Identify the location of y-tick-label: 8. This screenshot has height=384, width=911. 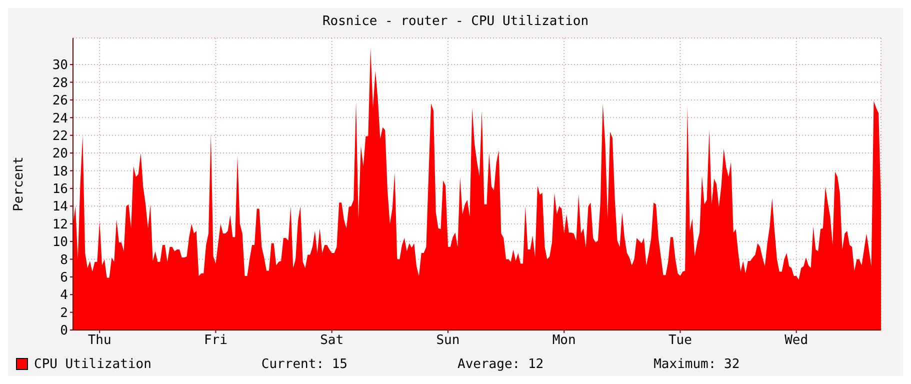
(64, 260).